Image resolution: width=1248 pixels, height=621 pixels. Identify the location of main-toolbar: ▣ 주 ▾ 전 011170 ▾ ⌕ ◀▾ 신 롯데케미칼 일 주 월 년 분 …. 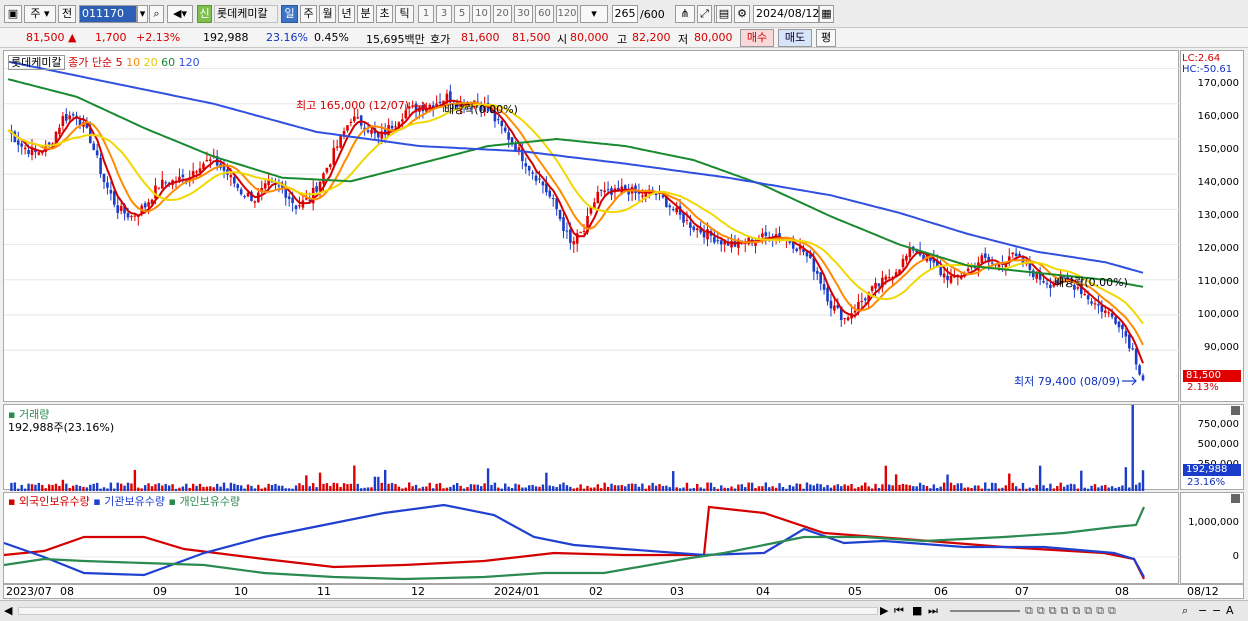
(624, 14).